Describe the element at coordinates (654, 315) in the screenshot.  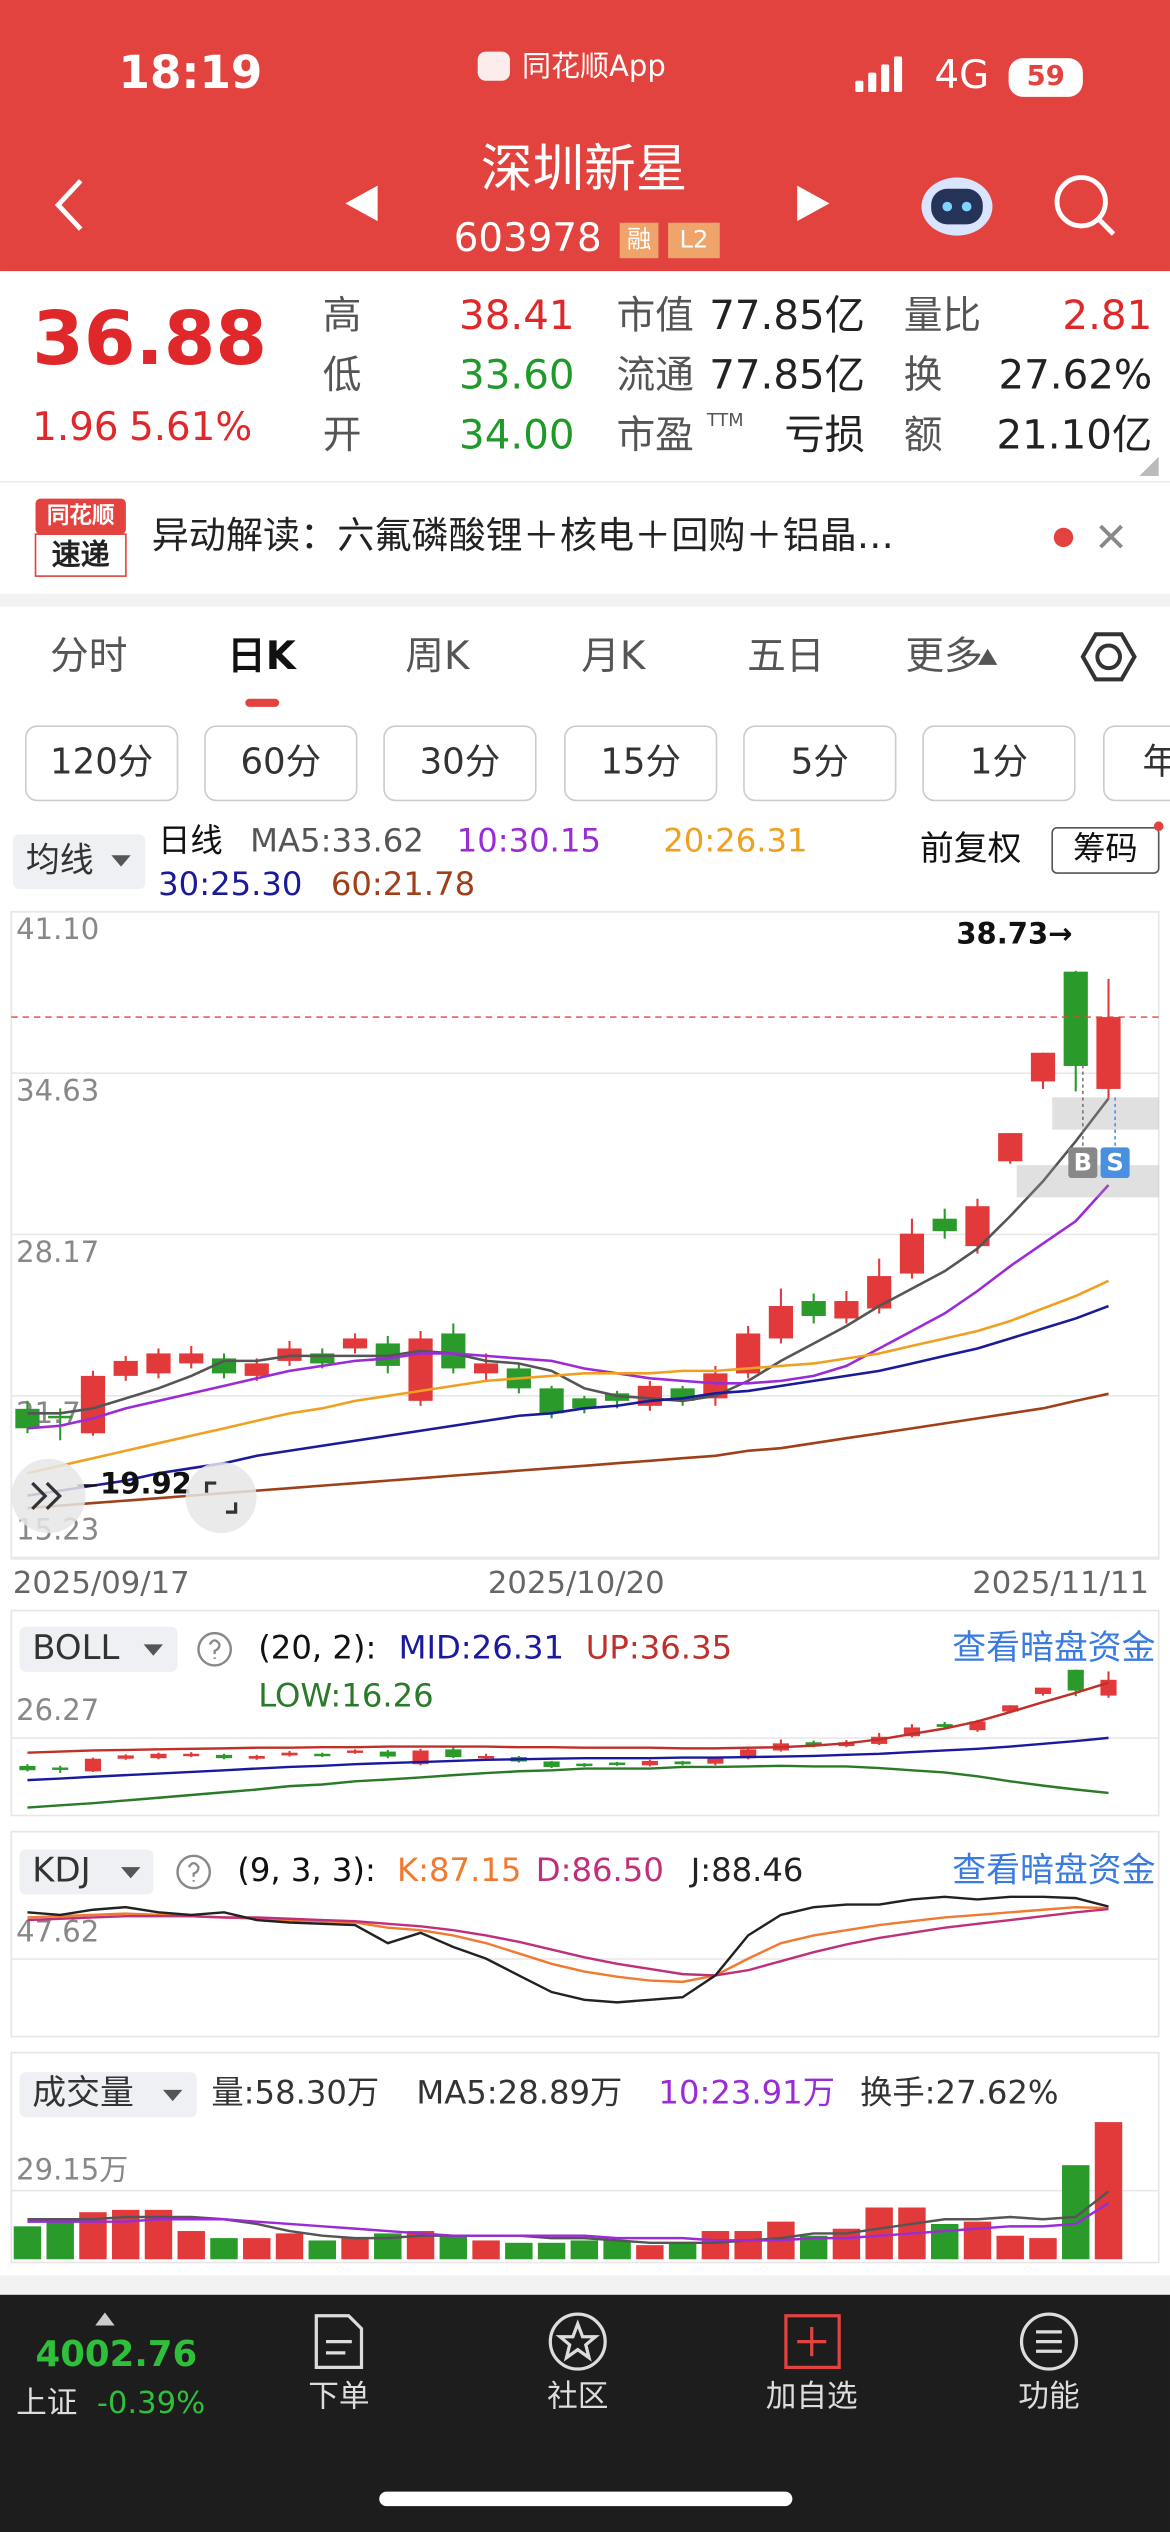
I see `stat-label: 市值` at that location.